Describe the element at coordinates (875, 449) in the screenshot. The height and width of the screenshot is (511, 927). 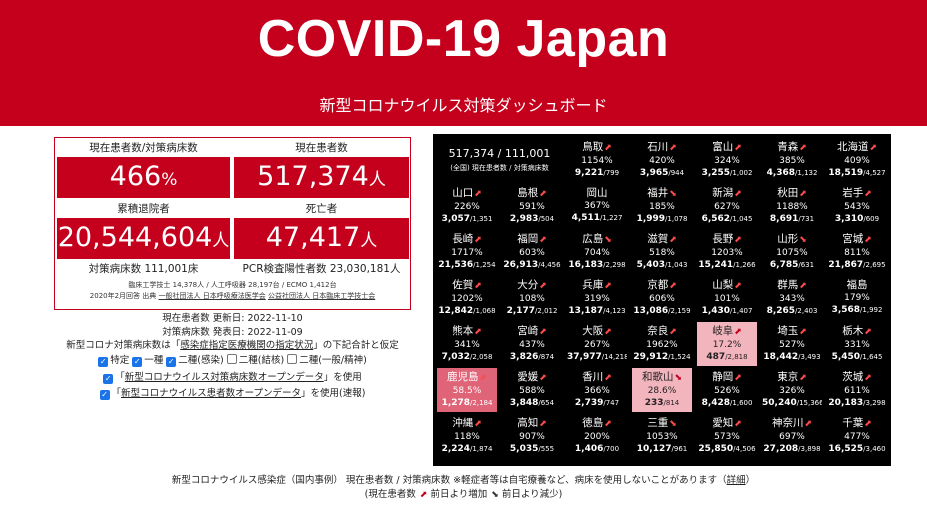
I see `prefecture-beds: 3,460` at that location.